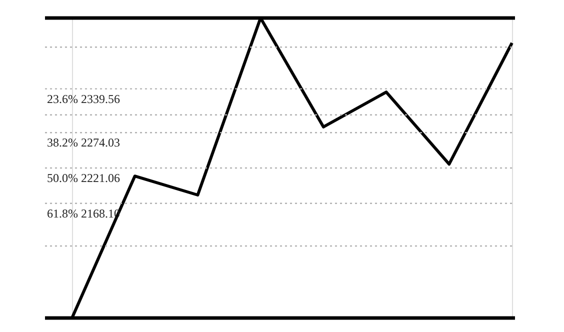 The width and height of the screenshot is (564, 332). I want to click on annotation: 38.2% 2274.03, so click(83, 143).